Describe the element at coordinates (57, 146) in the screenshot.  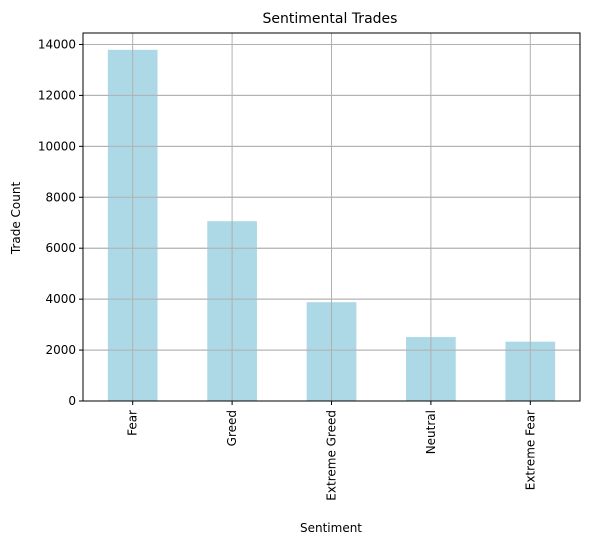
I see `y-tick-label: 10000` at that location.